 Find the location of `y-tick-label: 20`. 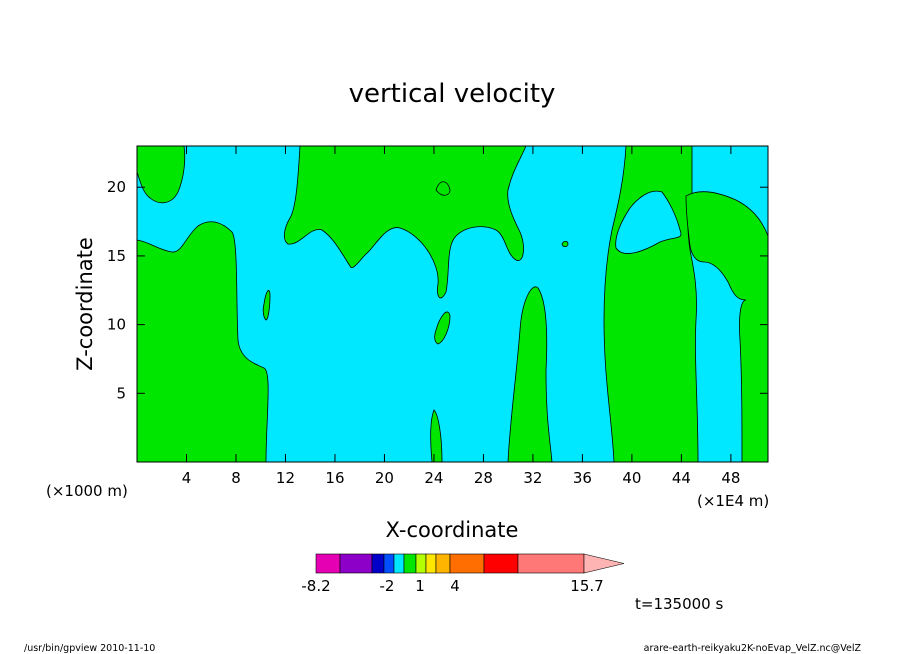

y-tick-label: 20 is located at coordinates (116, 187).